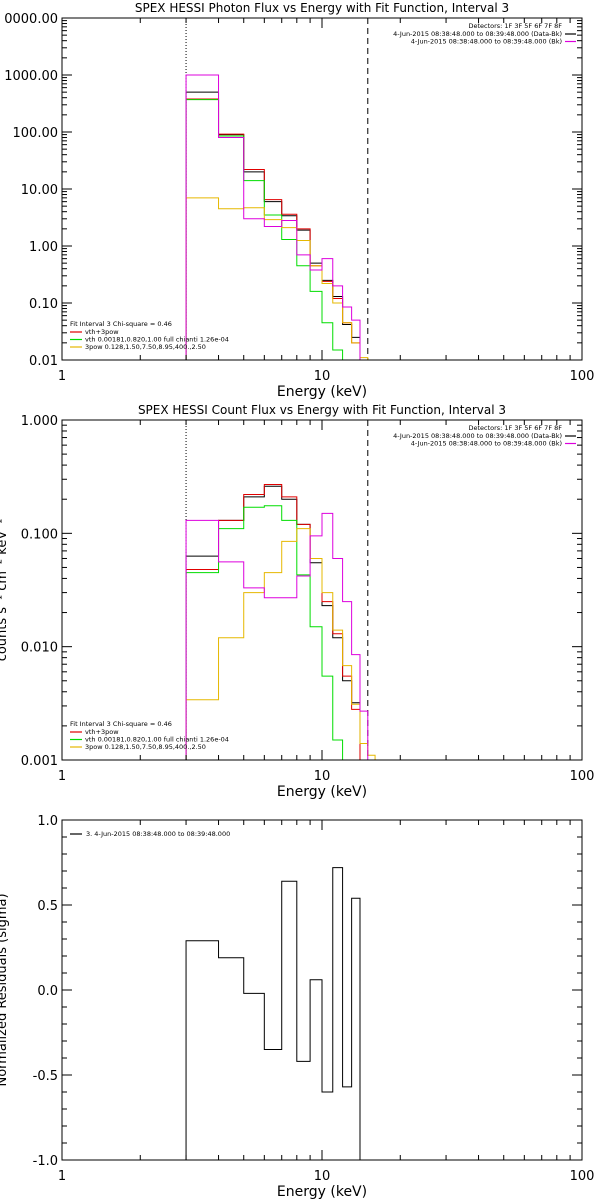 The image size is (600, 1200). Describe the element at coordinates (39, 648) in the screenshot. I see `y-tick-label: 0.010` at that location.